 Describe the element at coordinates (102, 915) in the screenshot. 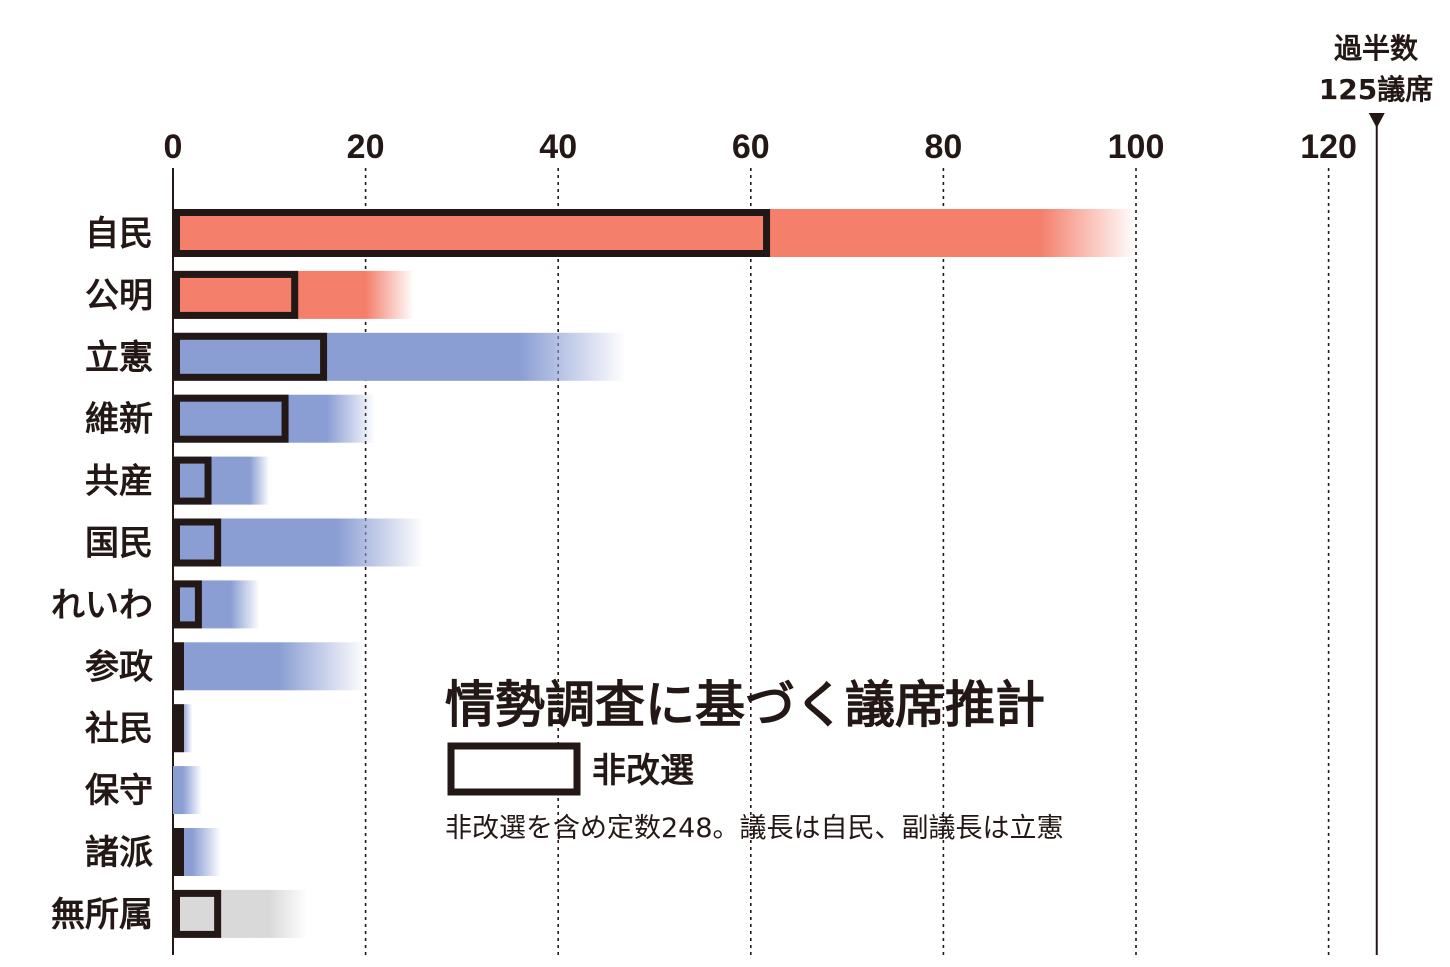

I see `party-label: 無所属` at that location.